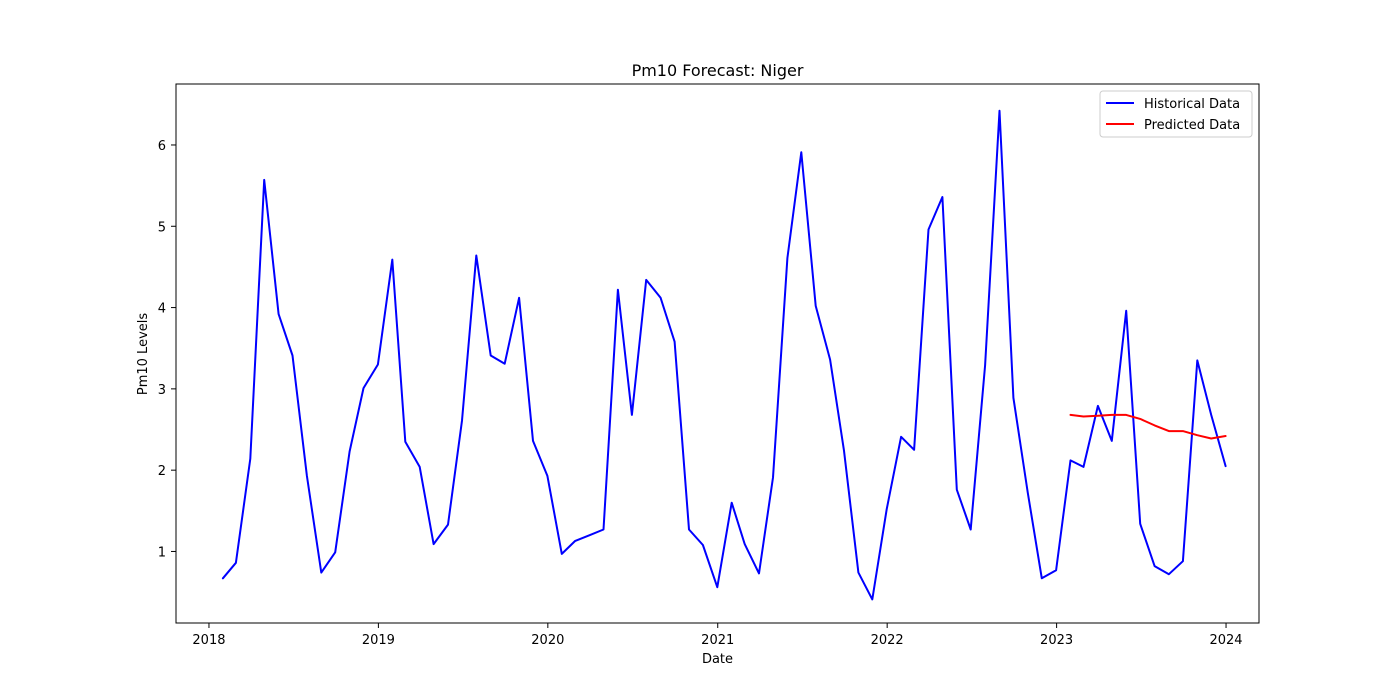 Image resolution: width=1400 pixels, height=700 pixels. Describe the element at coordinates (143, 354) in the screenshot. I see `y-axis-title: Pm10 Levels` at that location.